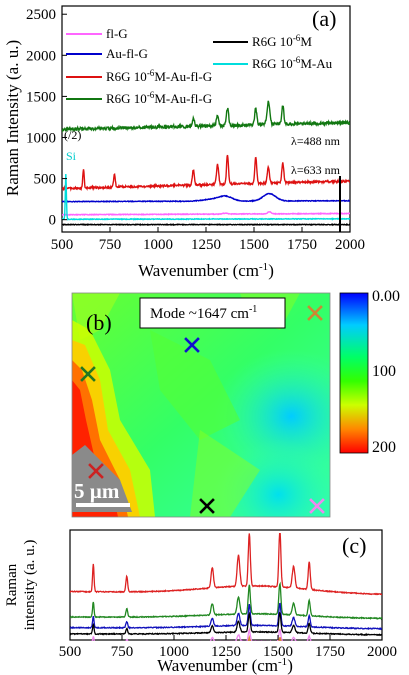  What do you see at coordinates (72, 135) in the screenshot?
I see `annotation-half: (/2)` at bounding box center [72, 135].